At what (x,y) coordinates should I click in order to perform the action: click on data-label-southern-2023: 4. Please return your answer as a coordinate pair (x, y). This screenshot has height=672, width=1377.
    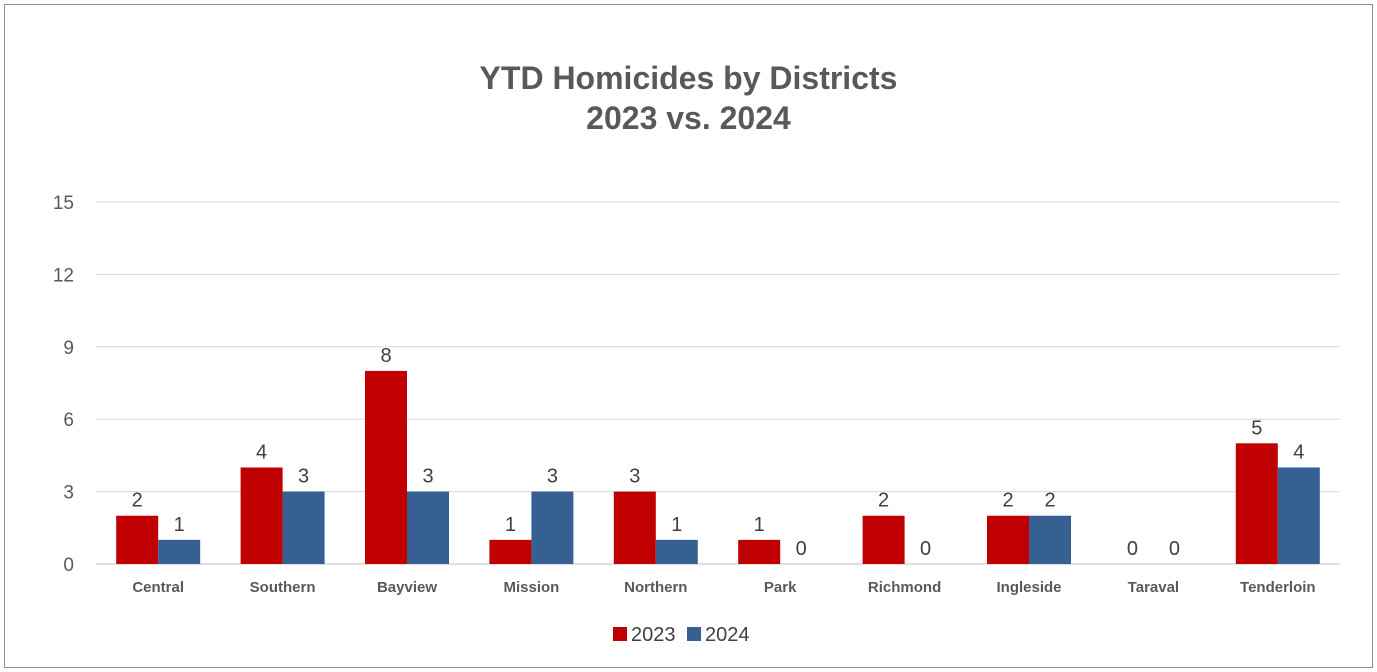
    Looking at the image, I should click on (261, 452).